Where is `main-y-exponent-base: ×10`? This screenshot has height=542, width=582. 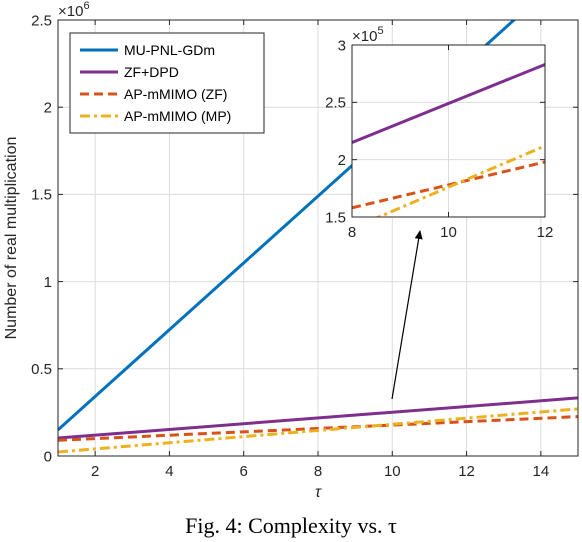 main-y-exponent-base: ×10 is located at coordinates (70, 11).